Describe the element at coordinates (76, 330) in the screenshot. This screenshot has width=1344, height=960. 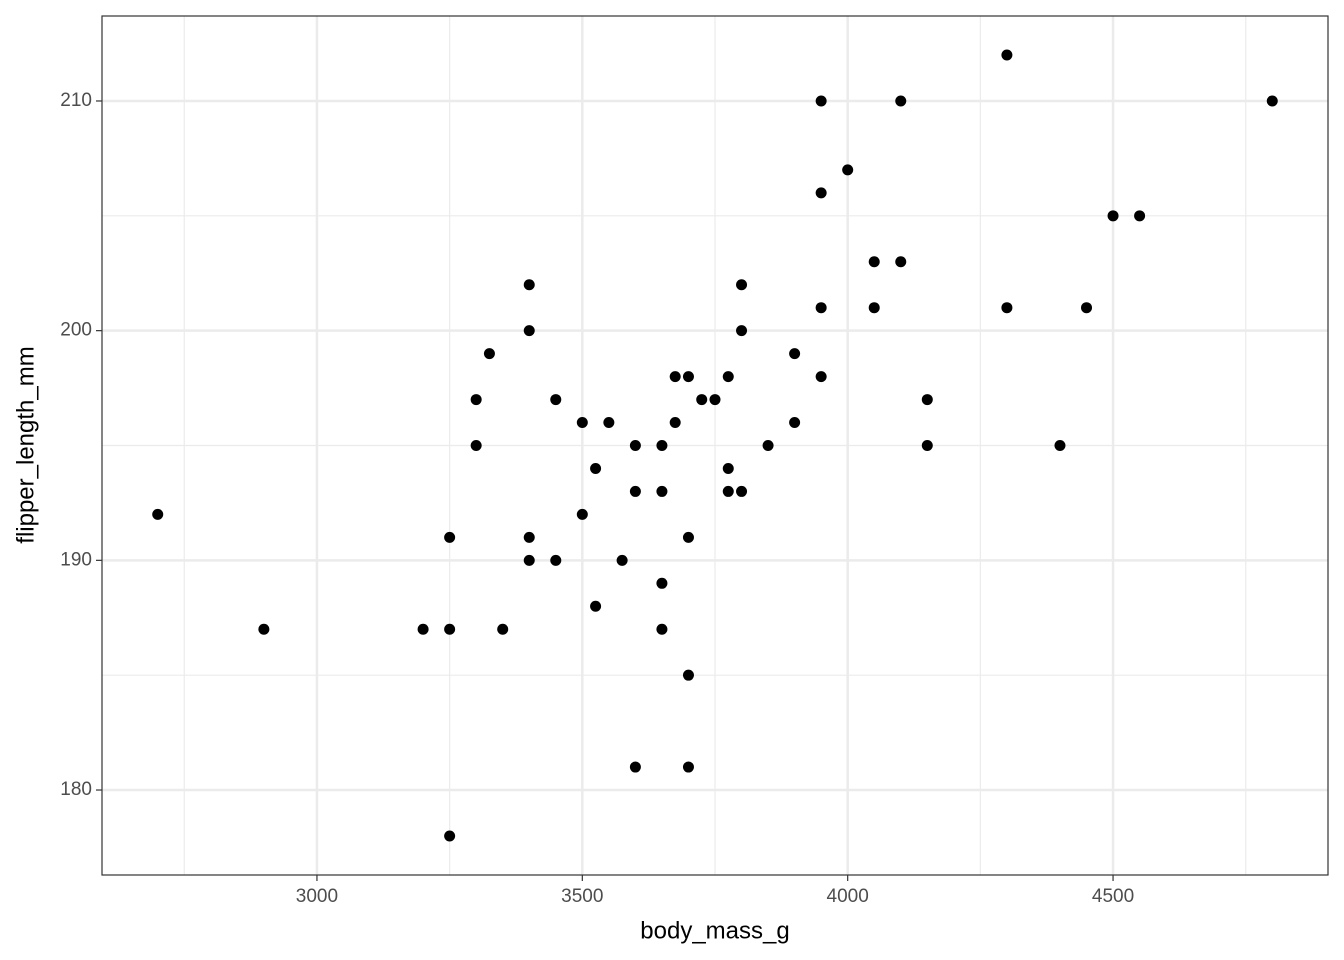
I see `y-tick-label: 200` at that location.